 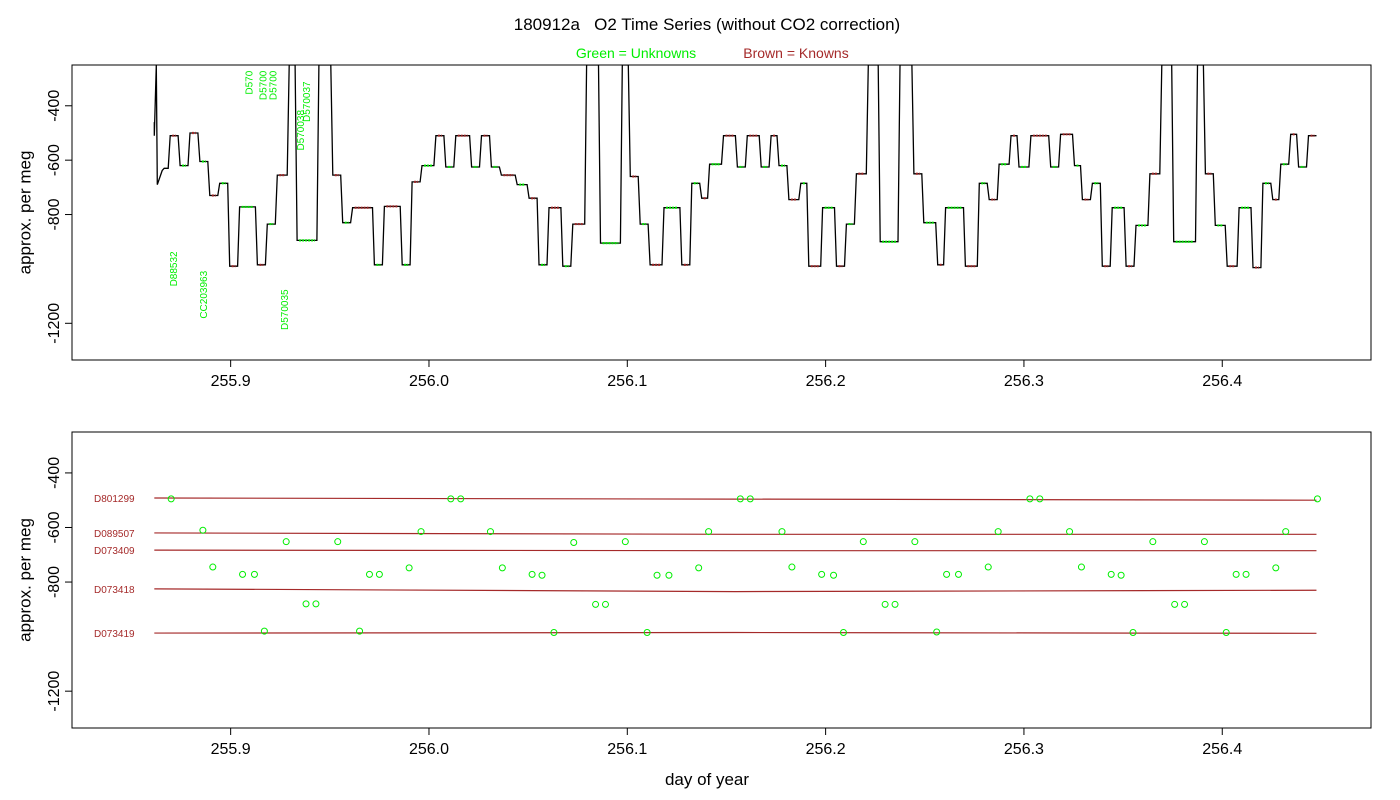 What do you see at coordinates (114, 590) in the screenshot?
I see `known-label: D073418` at bounding box center [114, 590].